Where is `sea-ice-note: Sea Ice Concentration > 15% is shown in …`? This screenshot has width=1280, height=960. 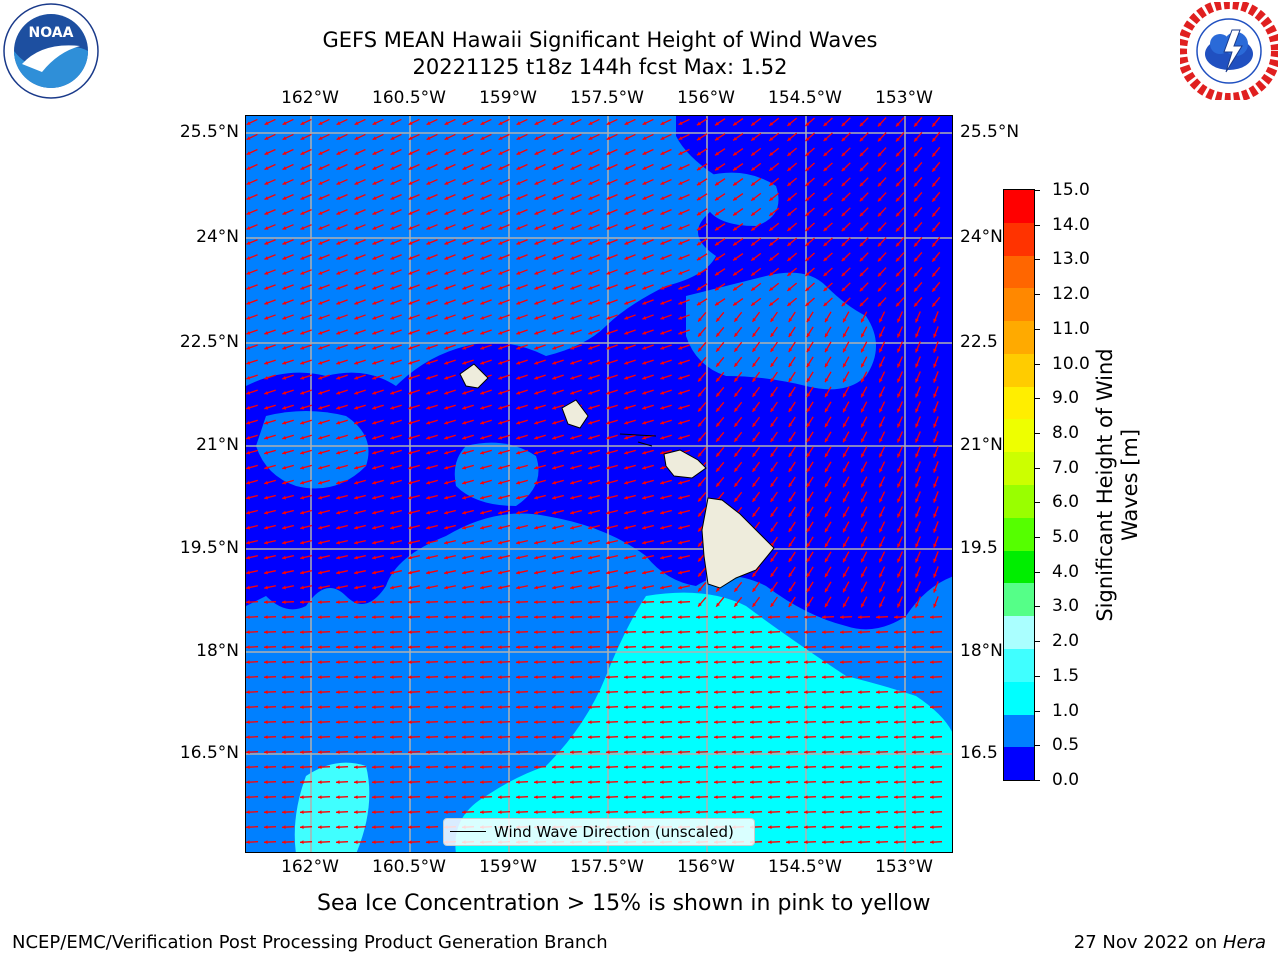 sea-ice-note: Sea Ice Concentration > 15% is shown in … is located at coordinates (624, 903).